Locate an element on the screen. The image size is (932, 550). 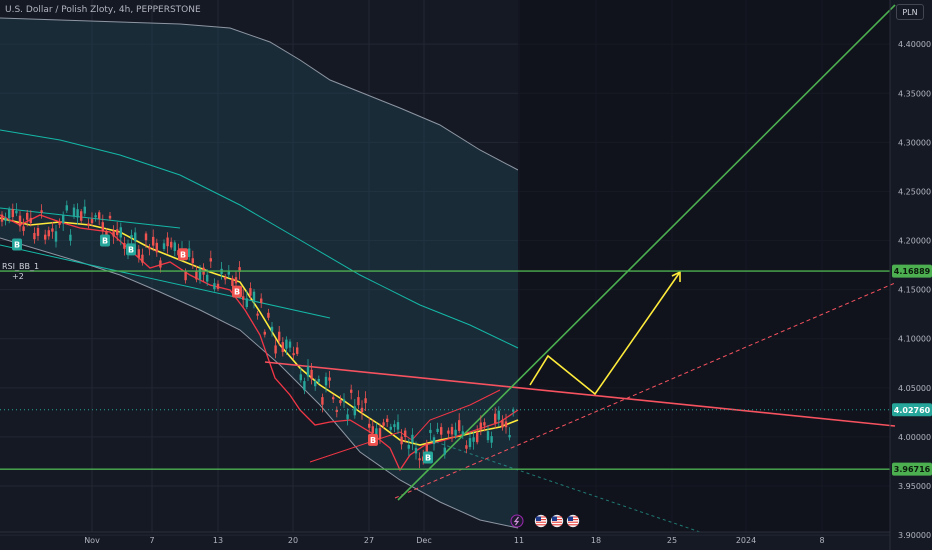
currency-button: PLN is located at coordinates (910, 12).